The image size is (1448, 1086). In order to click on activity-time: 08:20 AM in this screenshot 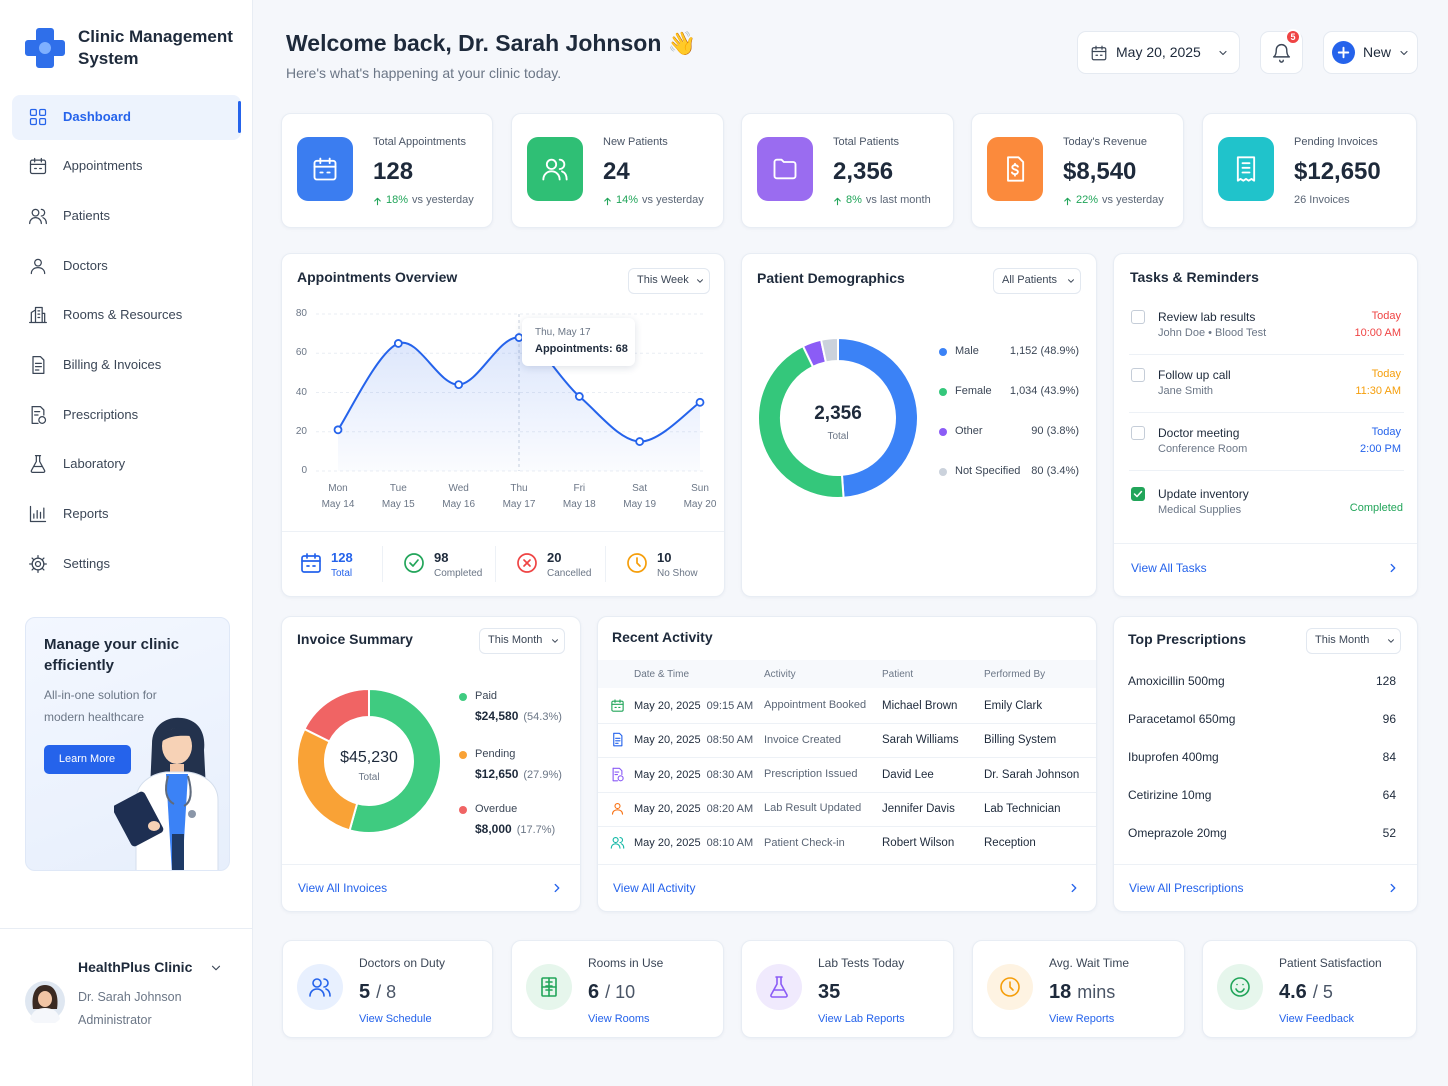, I will do `click(730, 808)`.